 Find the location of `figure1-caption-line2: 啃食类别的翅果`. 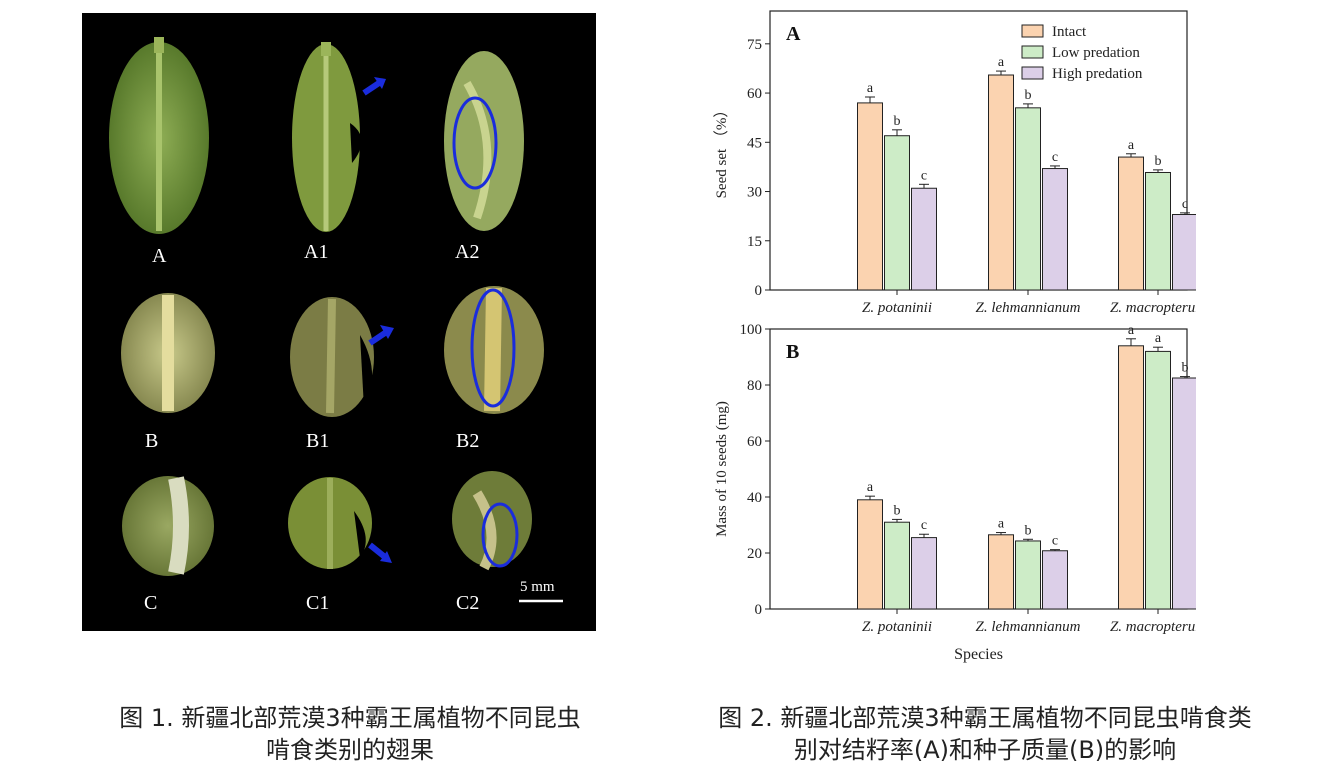

figure1-caption-line2: 啃食类别的翅果 is located at coordinates (350, 750).